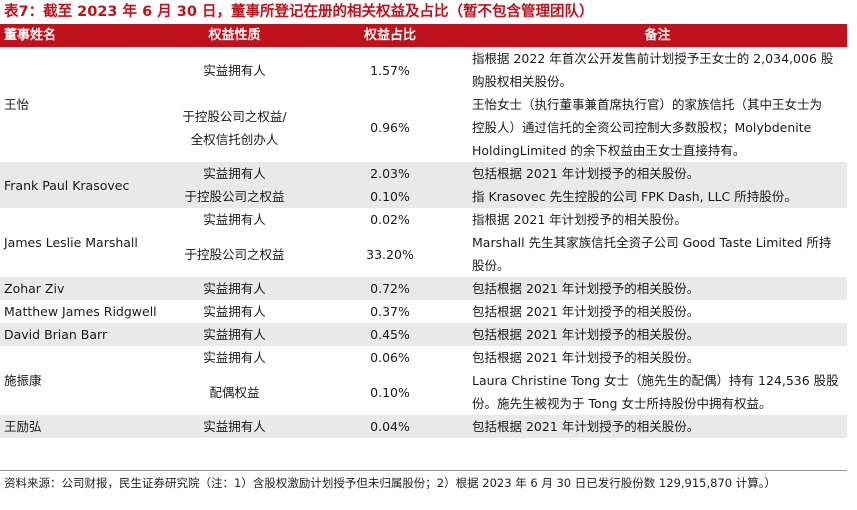 This screenshot has height=510, width=857. Describe the element at coordinates (390, 311) in the screenshot. I see `equity-percent-cell: 0.37%` at that location.